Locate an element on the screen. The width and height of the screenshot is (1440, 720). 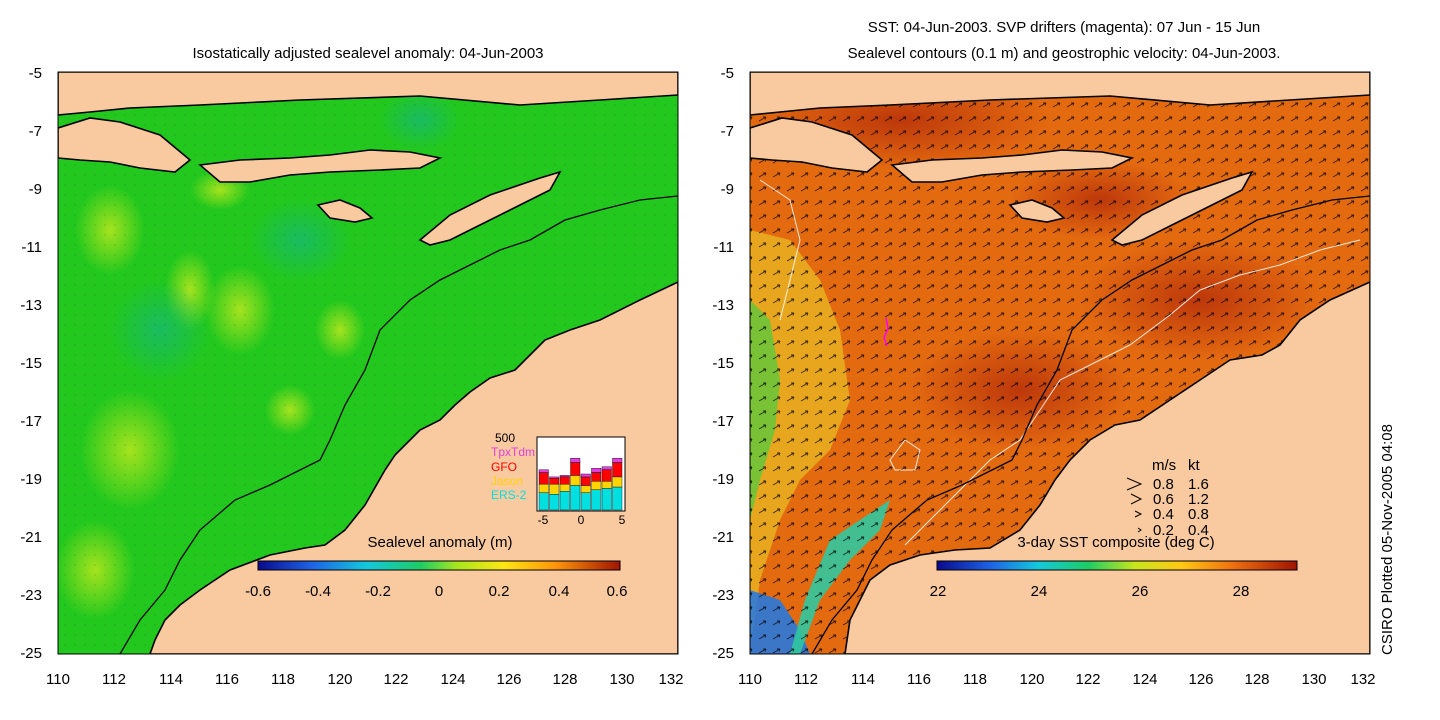
colorbar-tick: -0.2 is located at coordinates (378, 591).